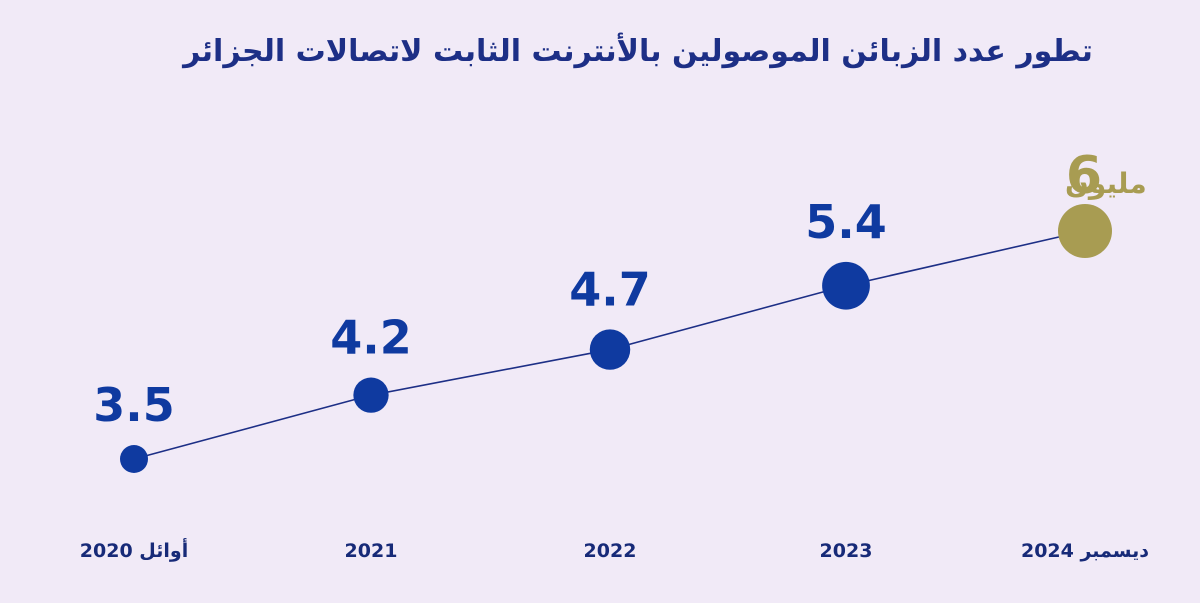 The height and width of the screenshot is (603, 1200). I want to click on x-tick-label-1: 2021, so click(371, 551).